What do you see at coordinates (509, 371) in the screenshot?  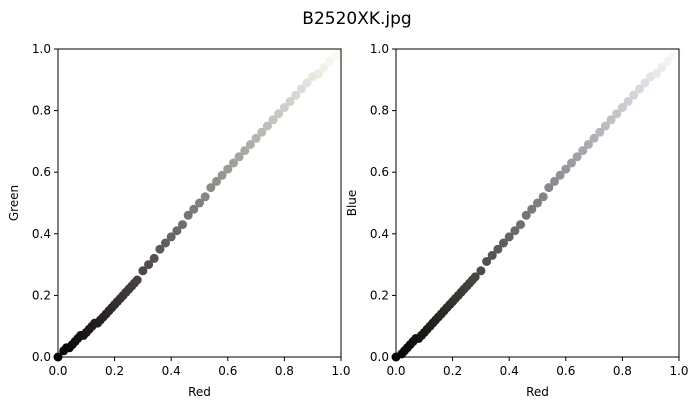 I see `right-xtick-label: 0.4` at bounding box center [509, 371].